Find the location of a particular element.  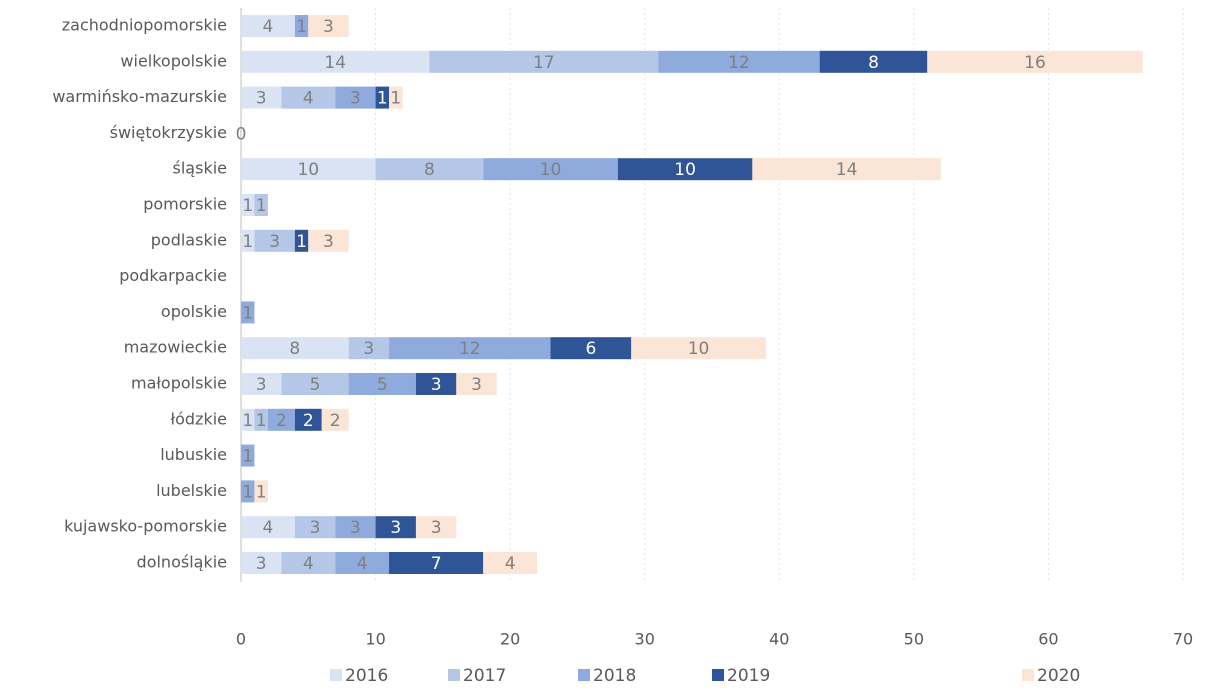

data-label: 17 is located at coordinates (544, 63).